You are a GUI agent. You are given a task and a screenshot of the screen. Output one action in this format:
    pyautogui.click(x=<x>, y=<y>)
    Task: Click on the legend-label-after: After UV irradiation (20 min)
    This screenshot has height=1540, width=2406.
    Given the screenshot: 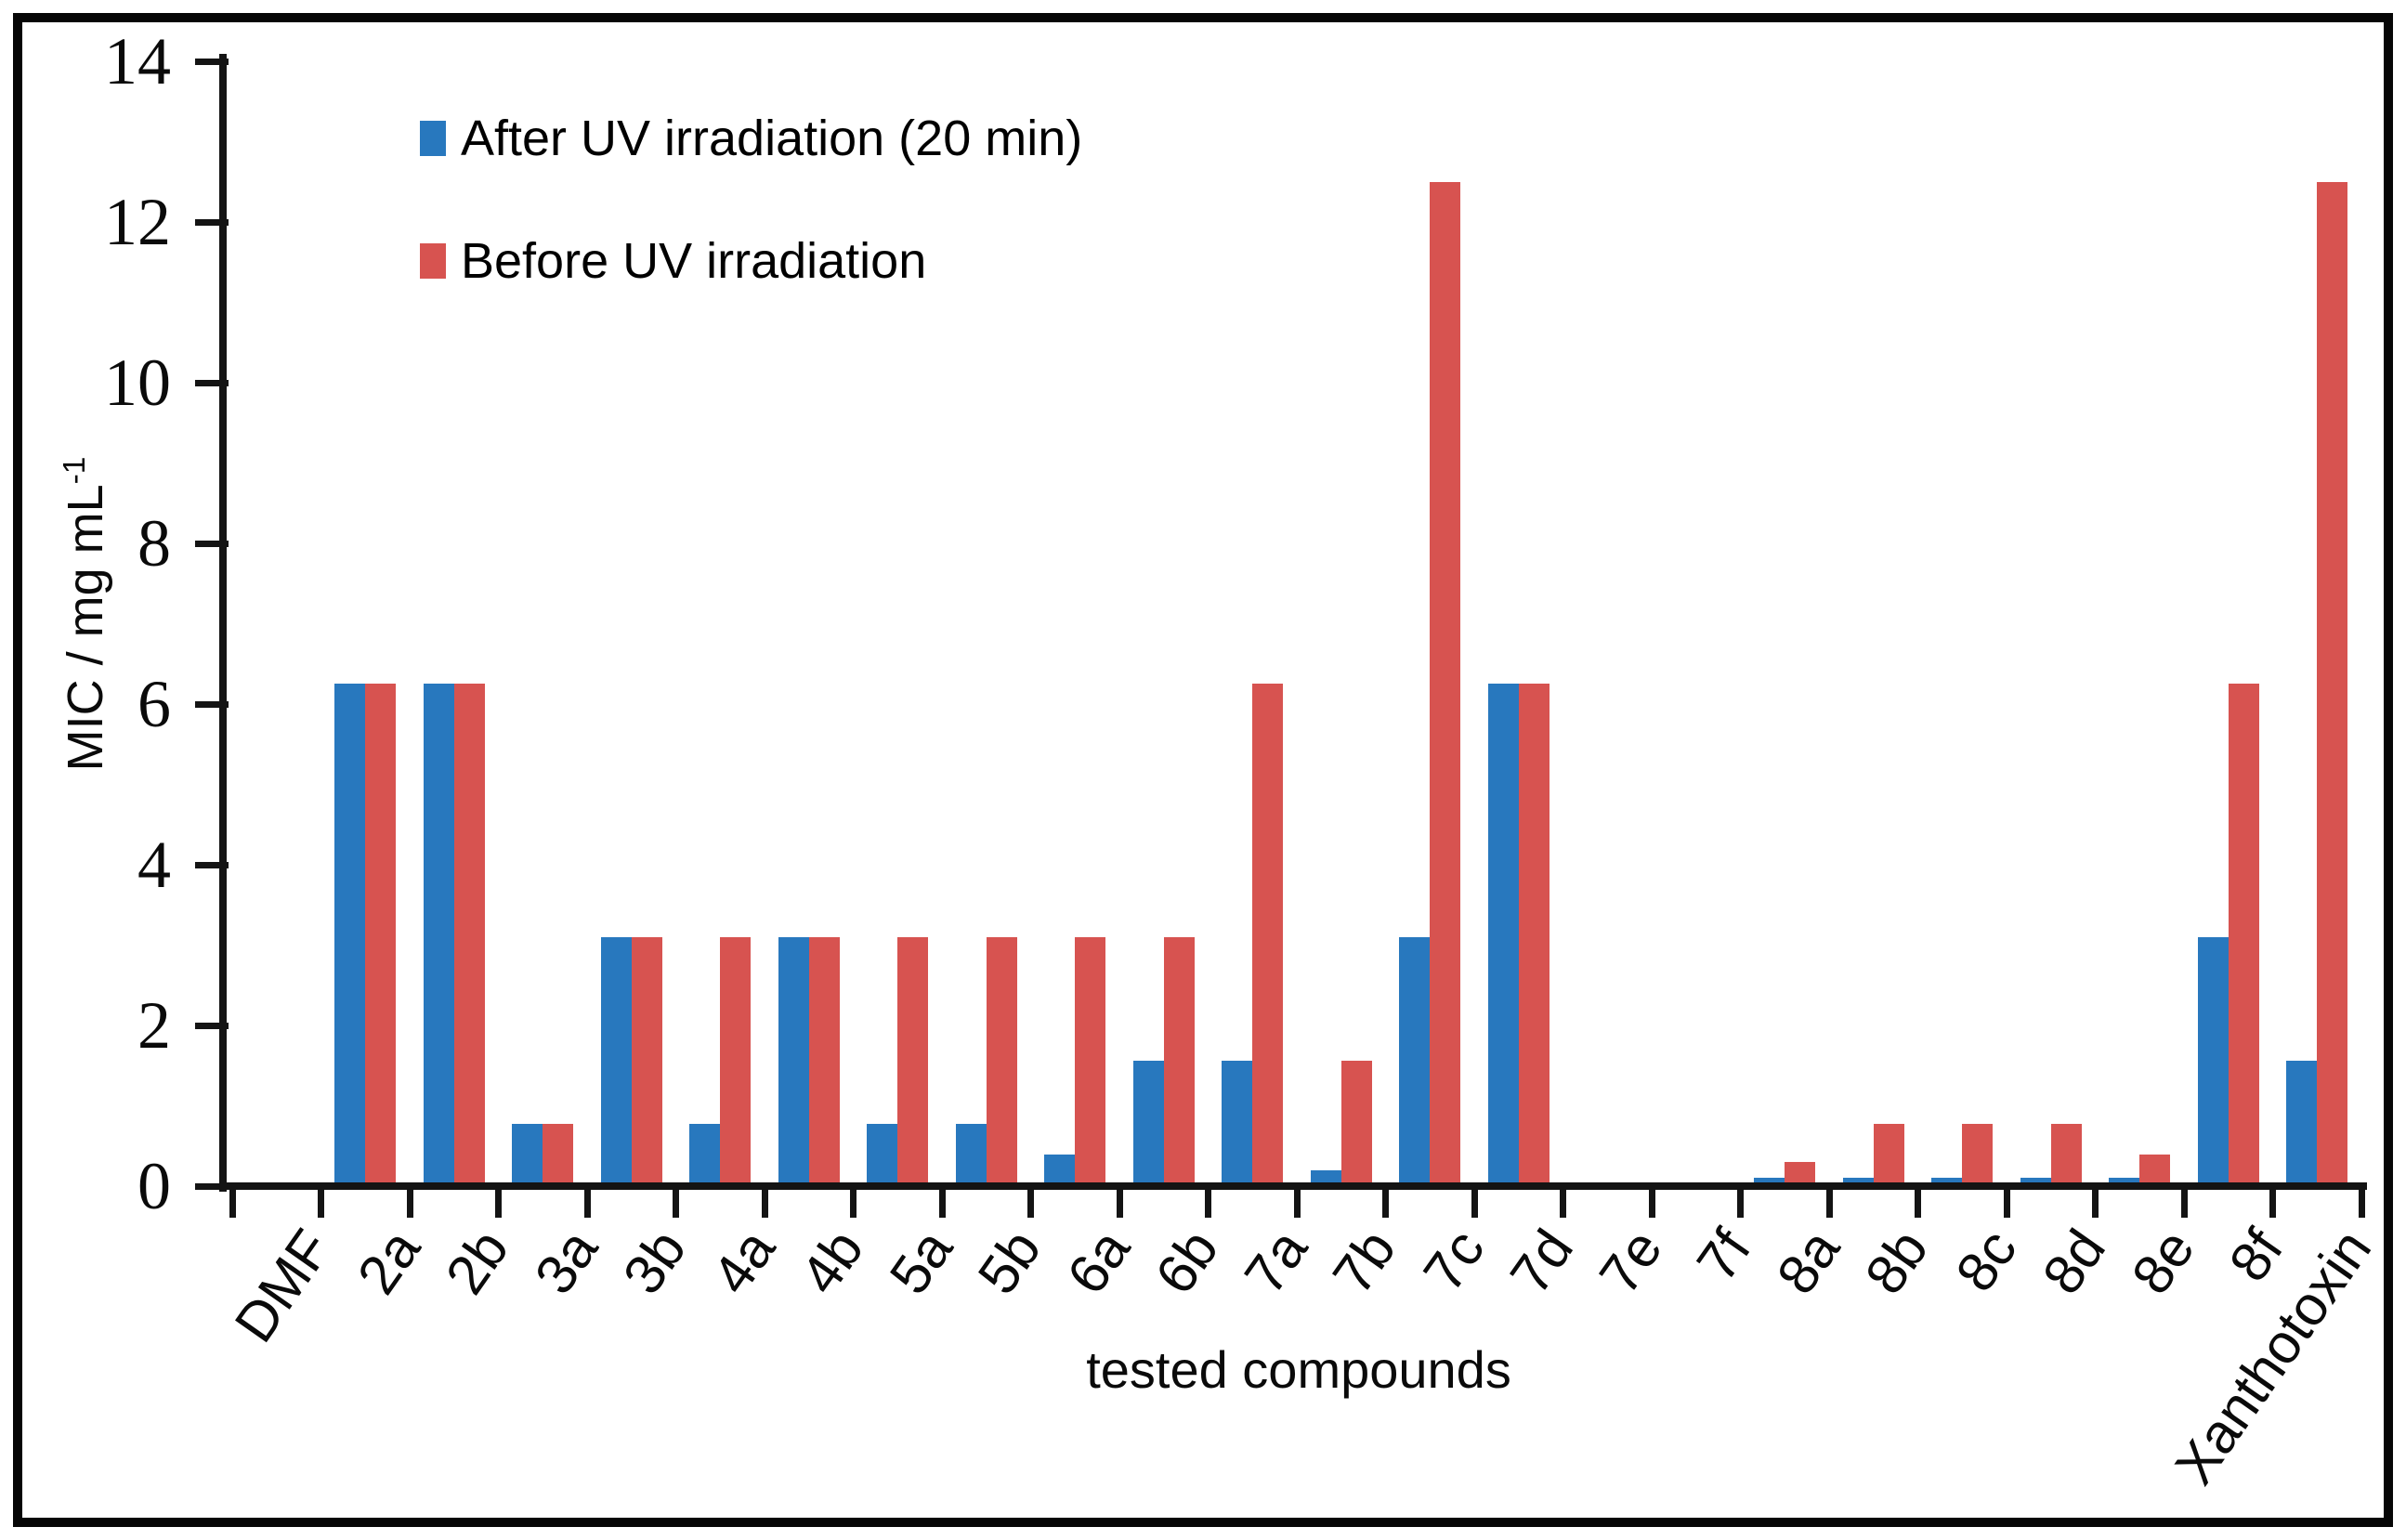 What is the action you would take?
    pyautogui.click(x=772, y=138)
    